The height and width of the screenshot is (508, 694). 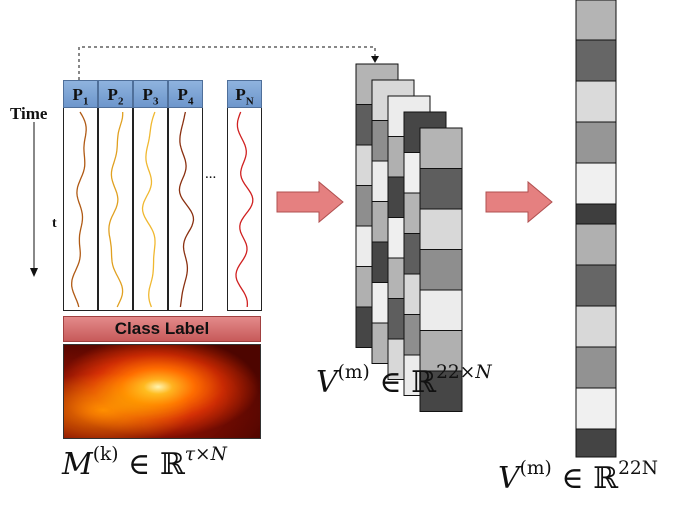 What do you see at coordinates (54, 223) in the screenshot?
I see `t-label: t` at bounding box center [54, 223].